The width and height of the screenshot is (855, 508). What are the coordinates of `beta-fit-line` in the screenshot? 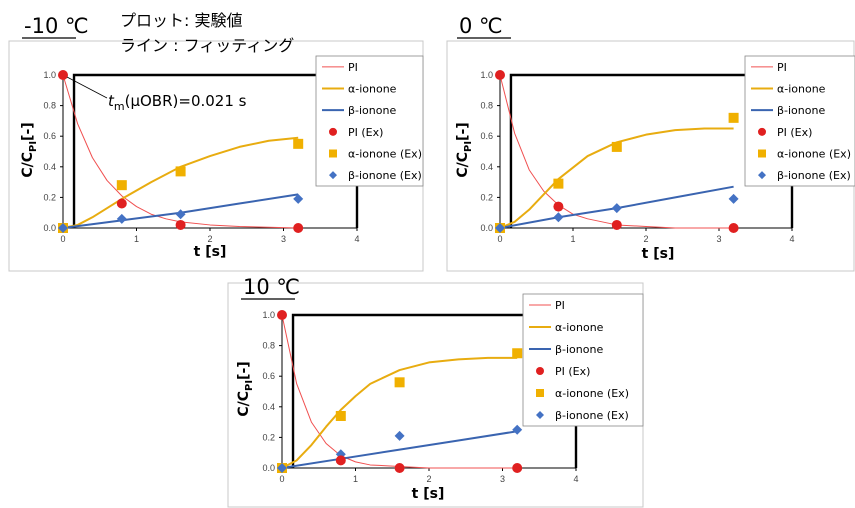 It's located at (399, 449).